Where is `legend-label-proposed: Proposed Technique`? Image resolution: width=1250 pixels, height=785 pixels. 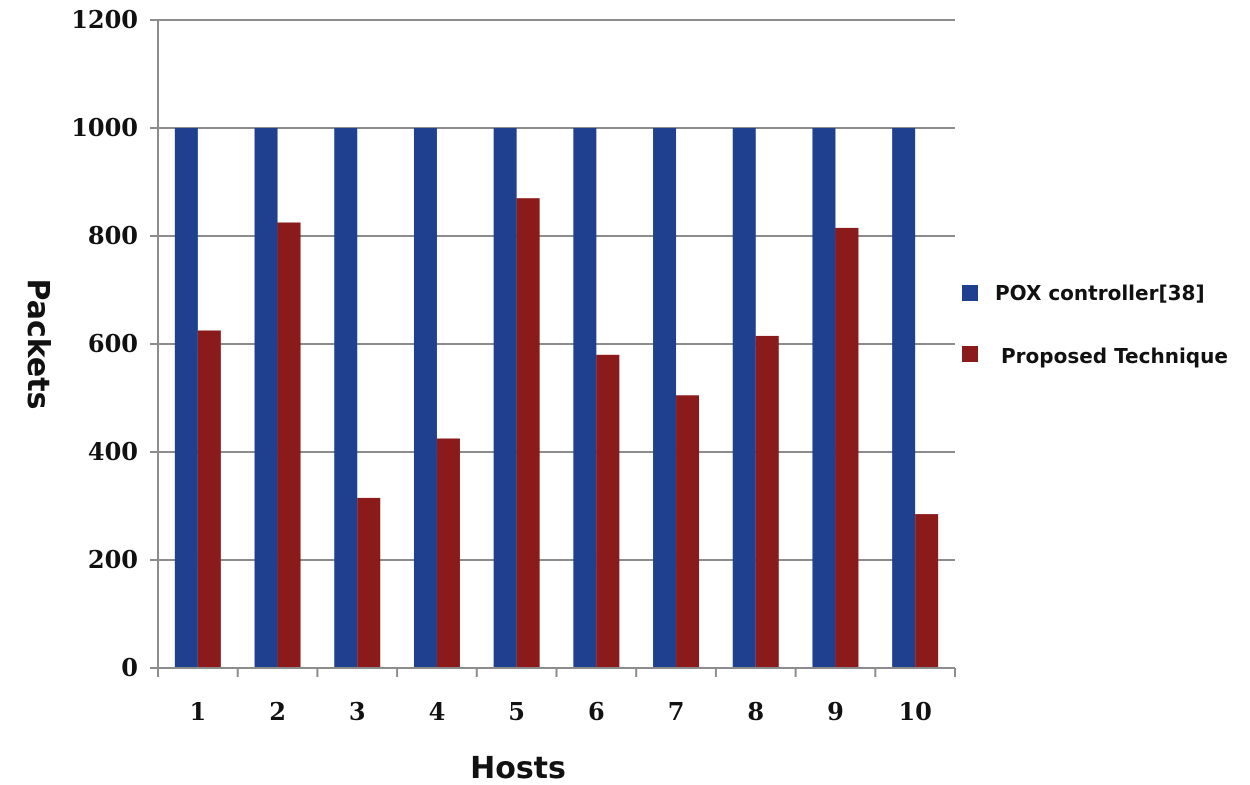 legend-label-proposed: Proposed Technique is located at coordinates (1114, 356).